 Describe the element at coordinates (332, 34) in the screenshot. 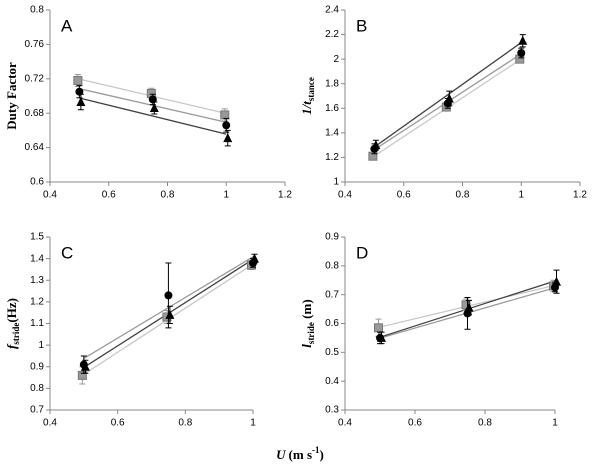

I see `y-tick-label: 2.2` at that location.